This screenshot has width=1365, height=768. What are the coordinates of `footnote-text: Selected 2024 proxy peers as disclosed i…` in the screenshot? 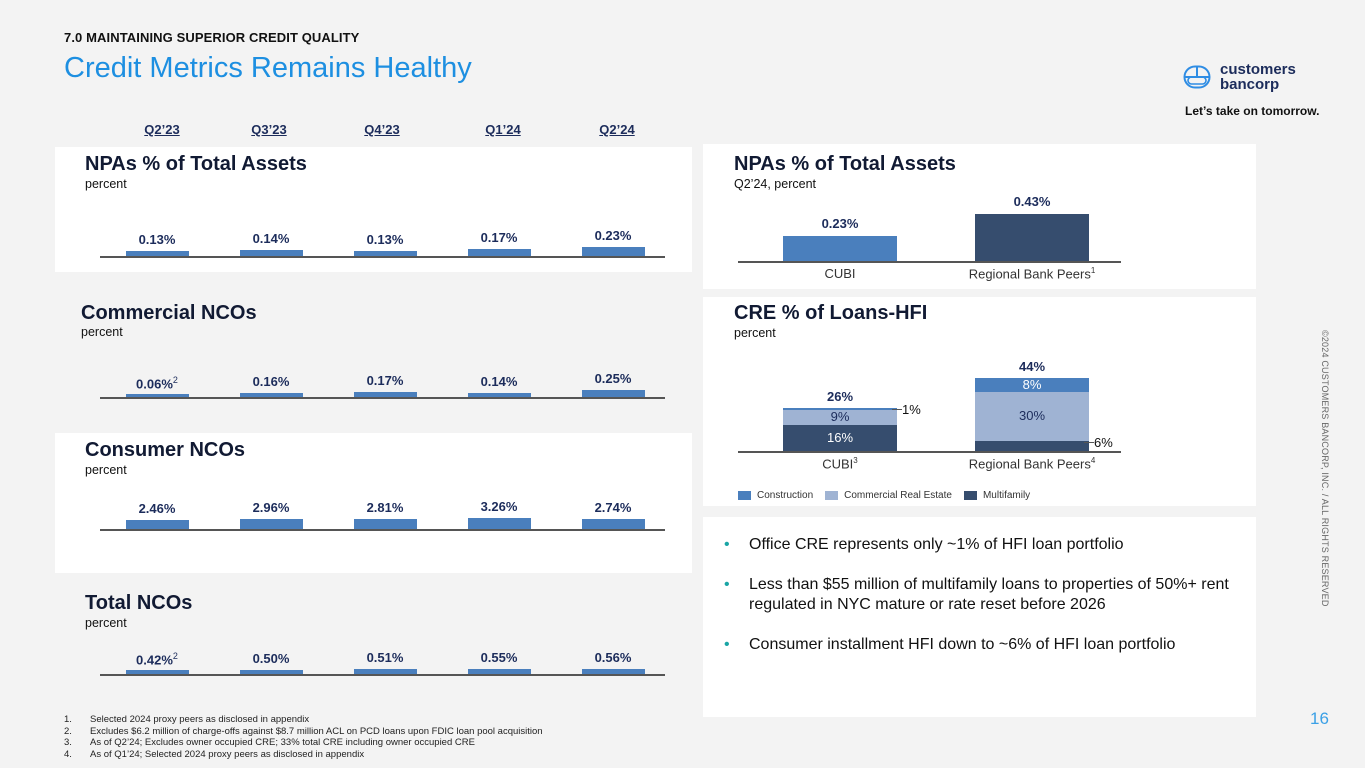 It's located at (200, 719).